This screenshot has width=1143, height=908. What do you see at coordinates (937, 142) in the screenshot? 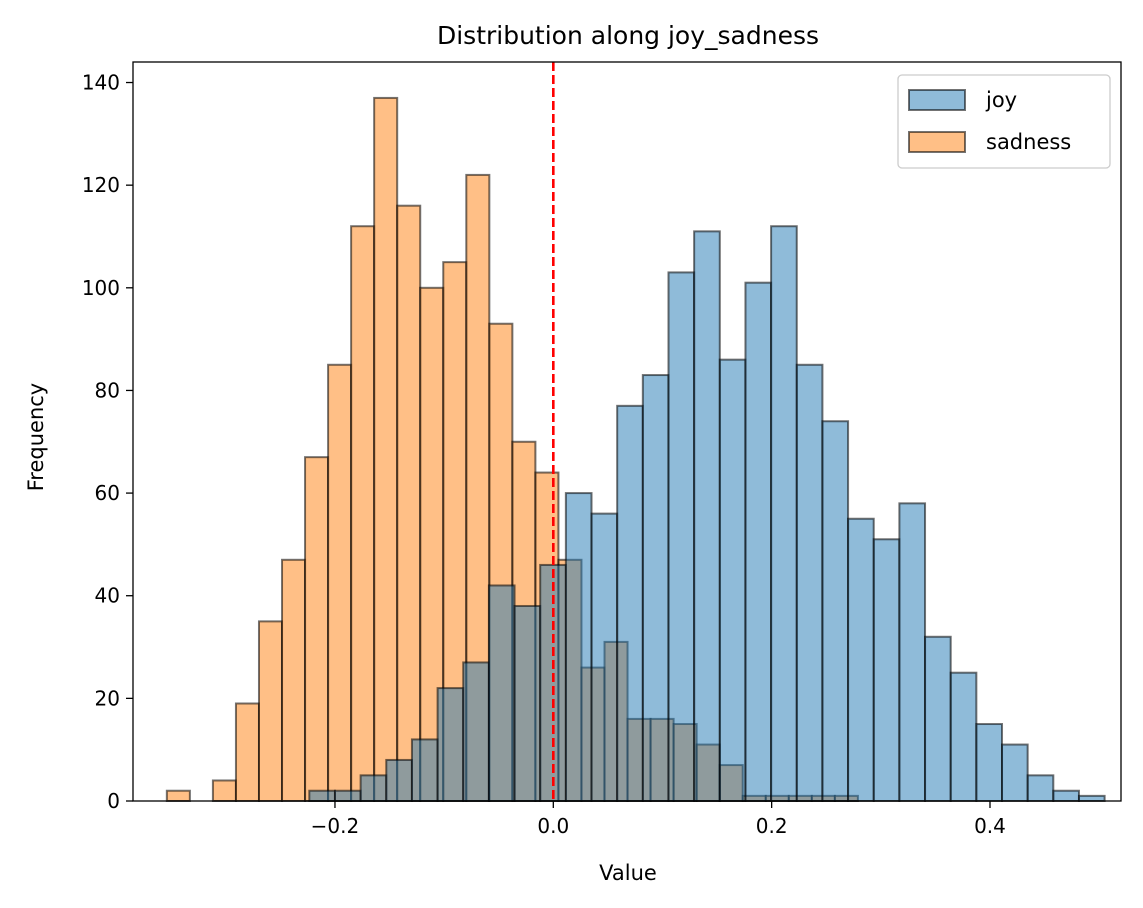
I see `legend-swatch-sadness` at bounding box center [937, 142].